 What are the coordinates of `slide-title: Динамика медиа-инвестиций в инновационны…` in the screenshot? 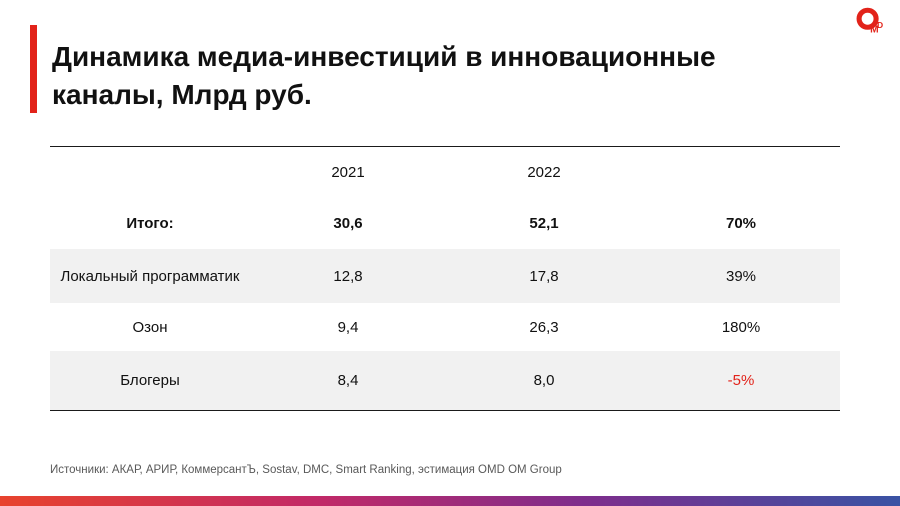 It's located at (384, 76).